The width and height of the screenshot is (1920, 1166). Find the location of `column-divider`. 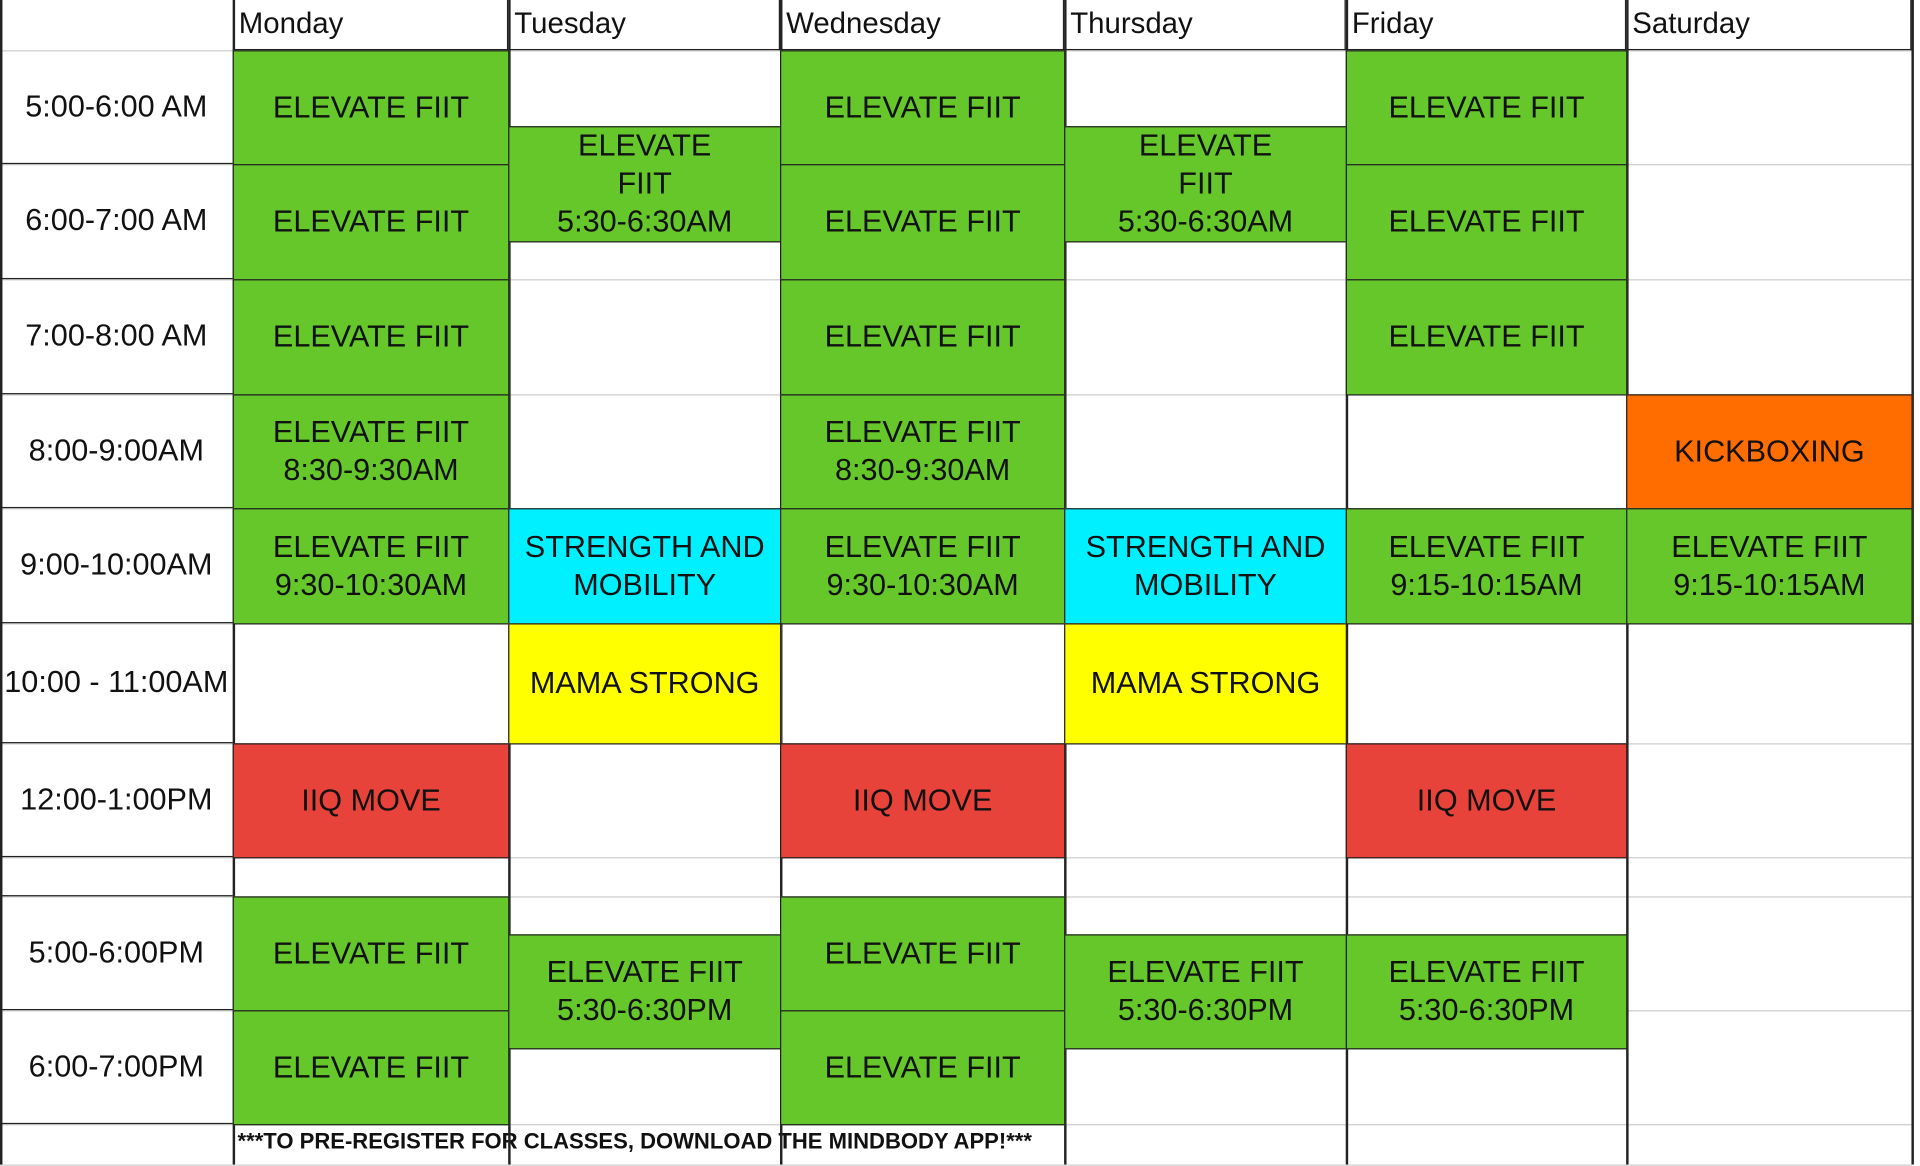

column-divider is located at coordinates (1, 582).